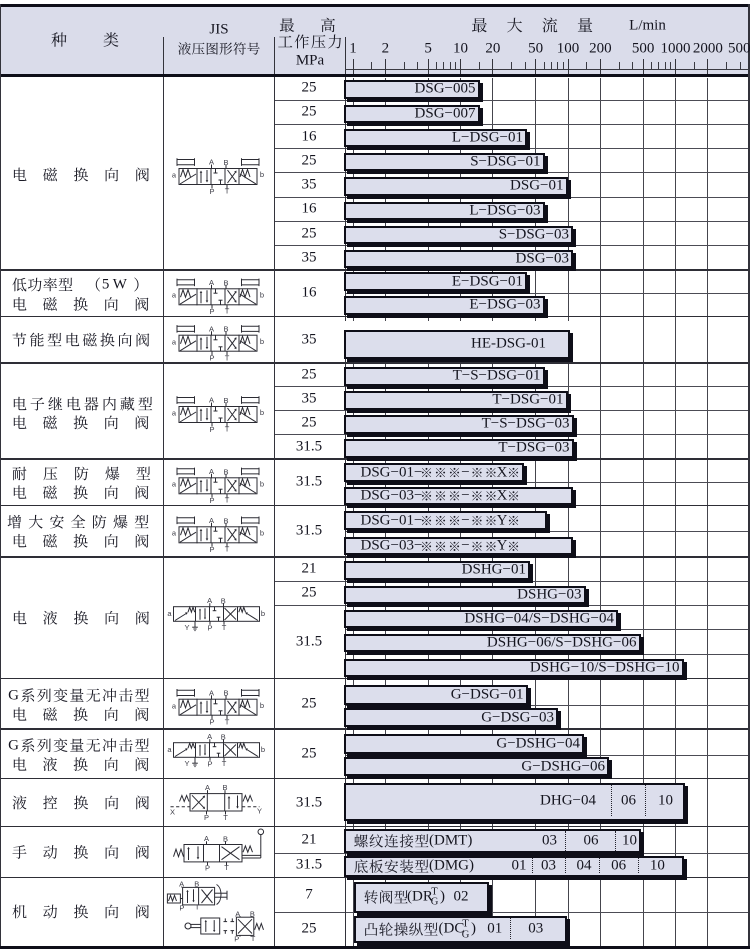  Describe the element at coordinates (172, 811) in the screenshot. I see `svg-text: X` at that location.